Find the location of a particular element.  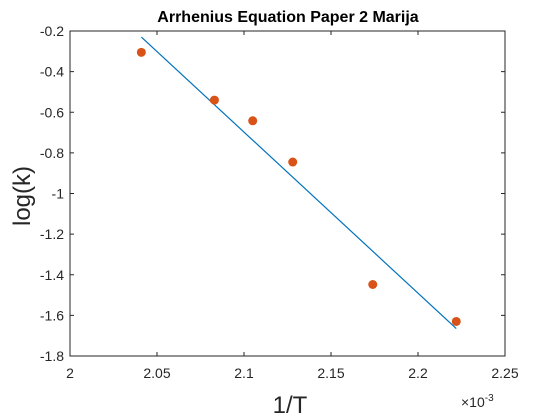

y-tick-label: -1.6 is located at coordinates (52, 315).